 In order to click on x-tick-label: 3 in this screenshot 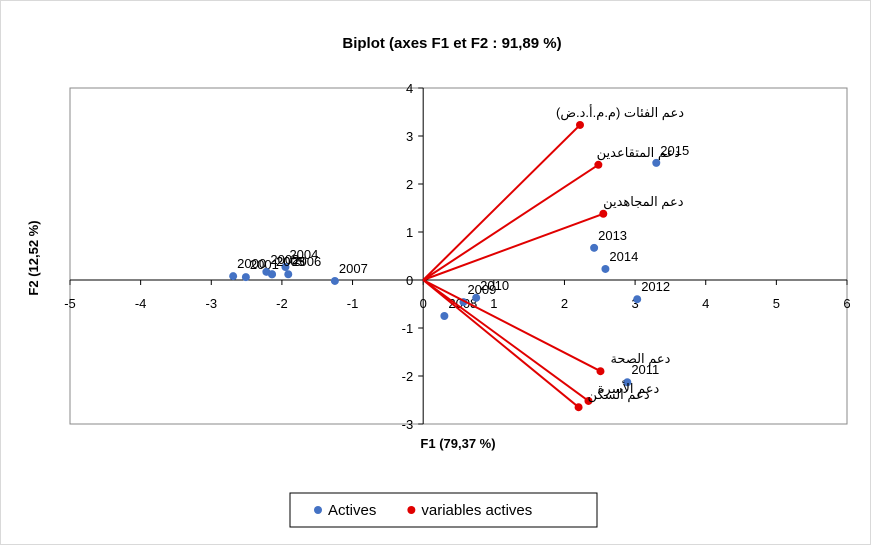, I will do `click(634, 303)`.